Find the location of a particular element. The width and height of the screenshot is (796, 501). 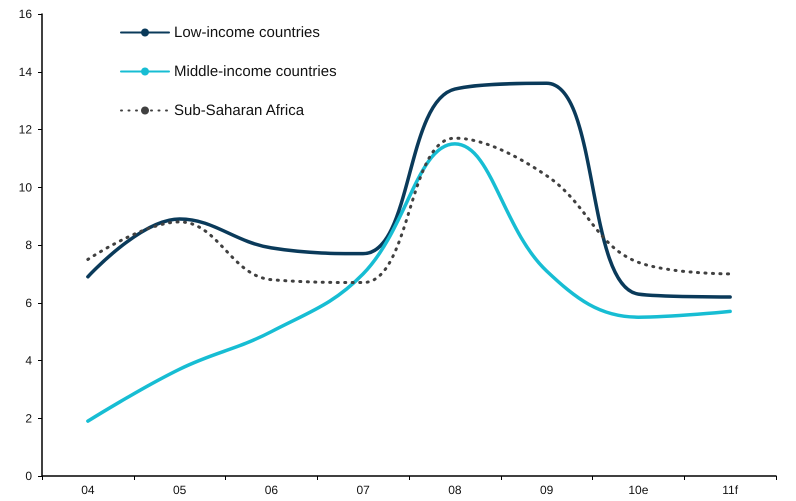

x-tick-label: 10e is located at coordinates (638, 490).